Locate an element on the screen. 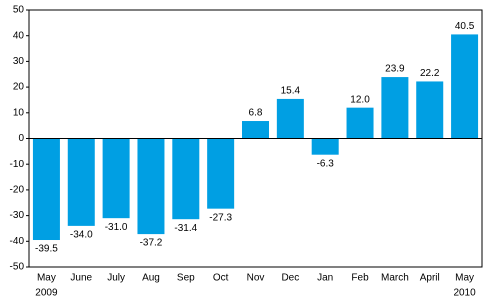 The width and height of the screenshot is (485, 300). x-tick-label: Aug is located at coordinates (151, 278).